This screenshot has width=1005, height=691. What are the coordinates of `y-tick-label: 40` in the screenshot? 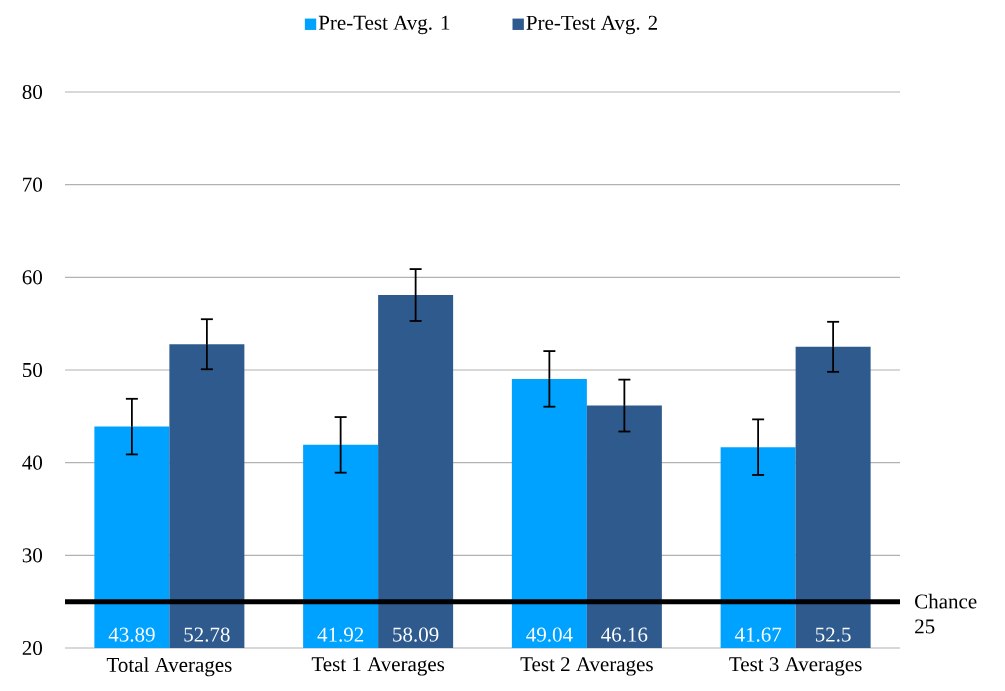 It's located at (32, 462).